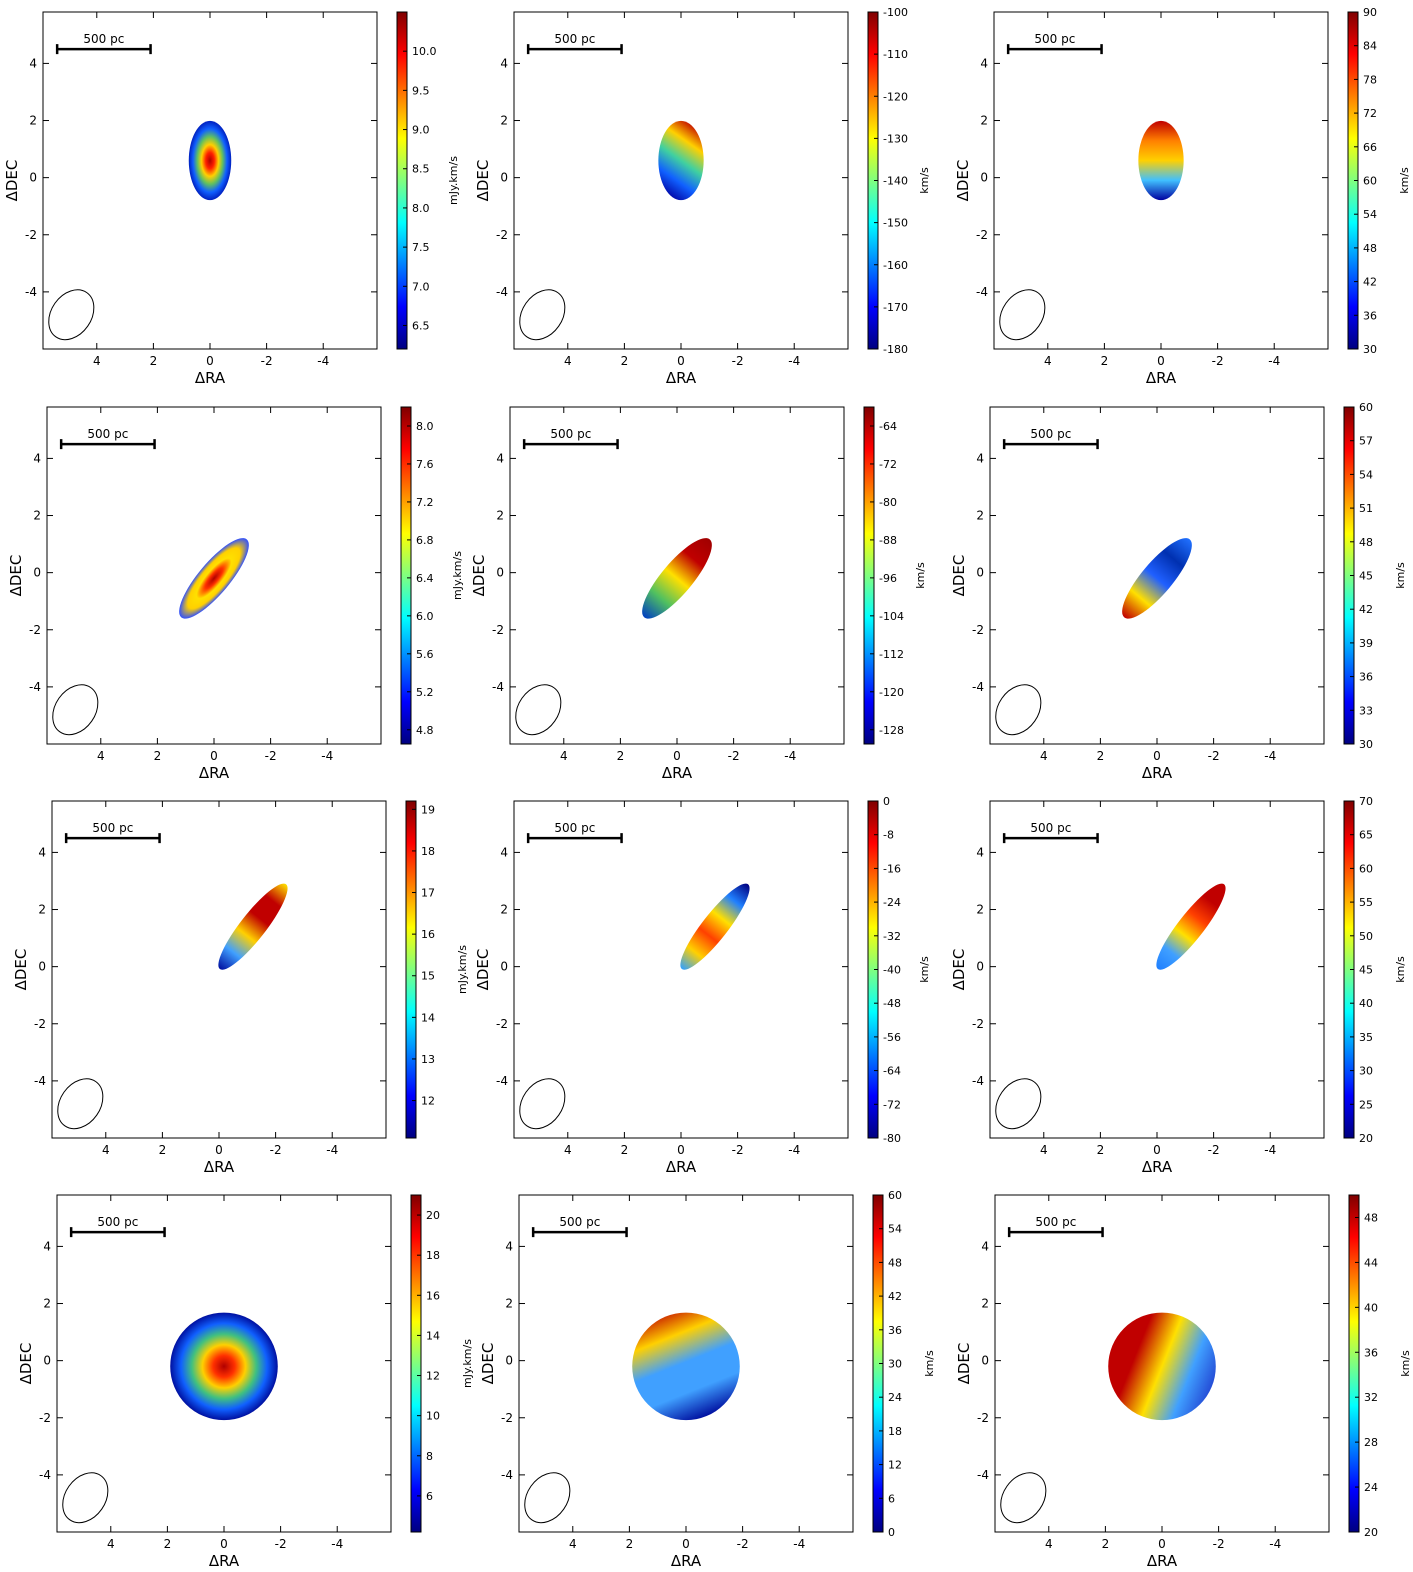 This screenshot has height=1572, width=1413. Describe the element at coordinates (428, 976) in the screenshot. I see `colorbar-tick-label: 15` at that location.